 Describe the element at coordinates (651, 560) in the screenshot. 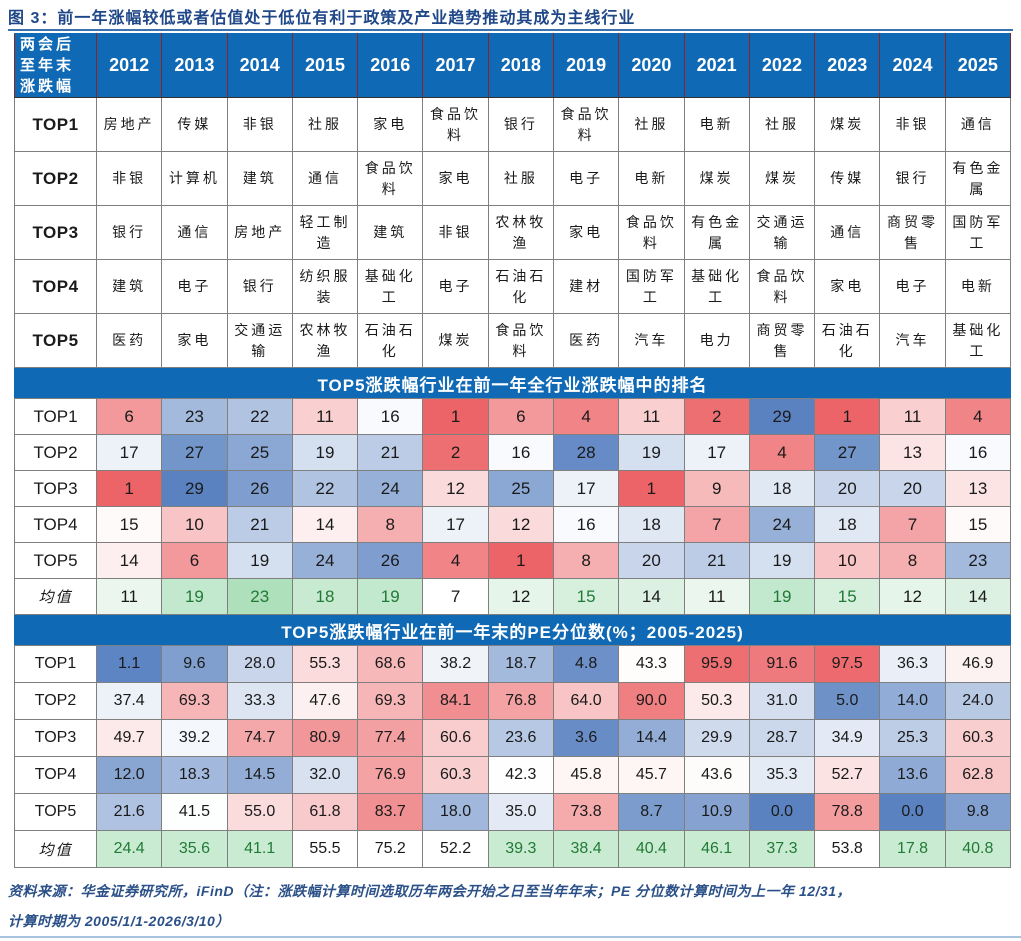

I see `rank-in-prior-year-cell: 20` at that location.